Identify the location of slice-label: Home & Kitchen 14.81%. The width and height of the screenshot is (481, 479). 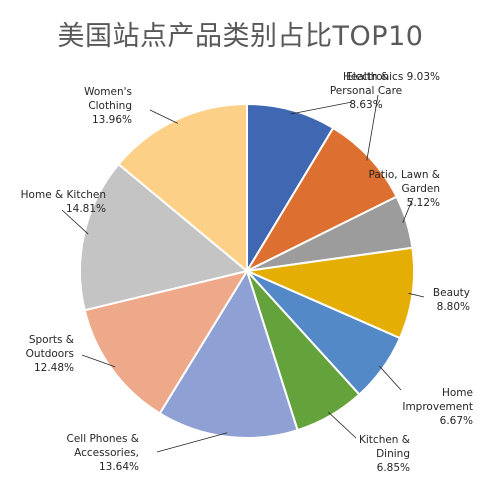
(63, 202).